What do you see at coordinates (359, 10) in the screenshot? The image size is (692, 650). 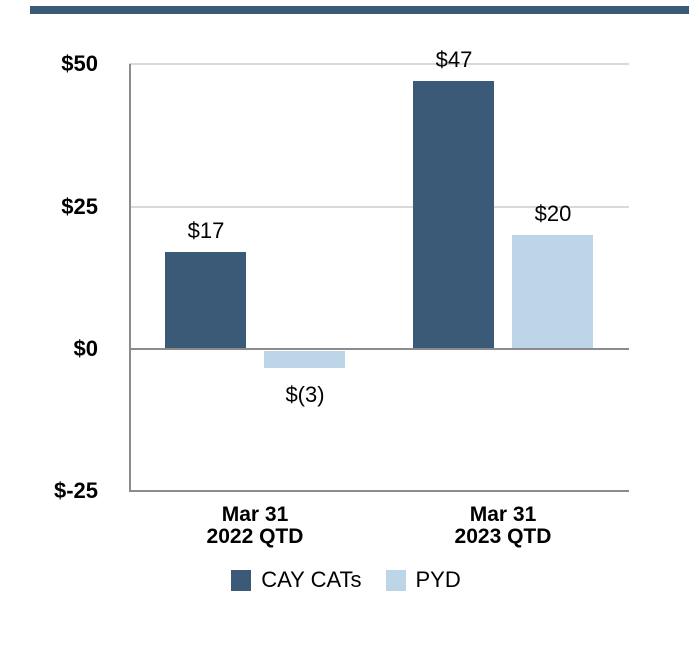 I see `top-border-rule` at bounding box center [359, 10].